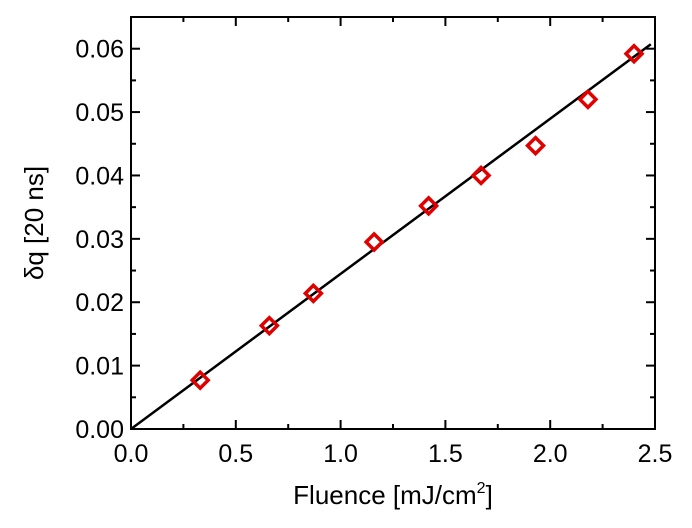 Image resolution: width=692 pixels, height=528 pixels. I want to click on y-tick-label: 0.03, so click(99, 240).